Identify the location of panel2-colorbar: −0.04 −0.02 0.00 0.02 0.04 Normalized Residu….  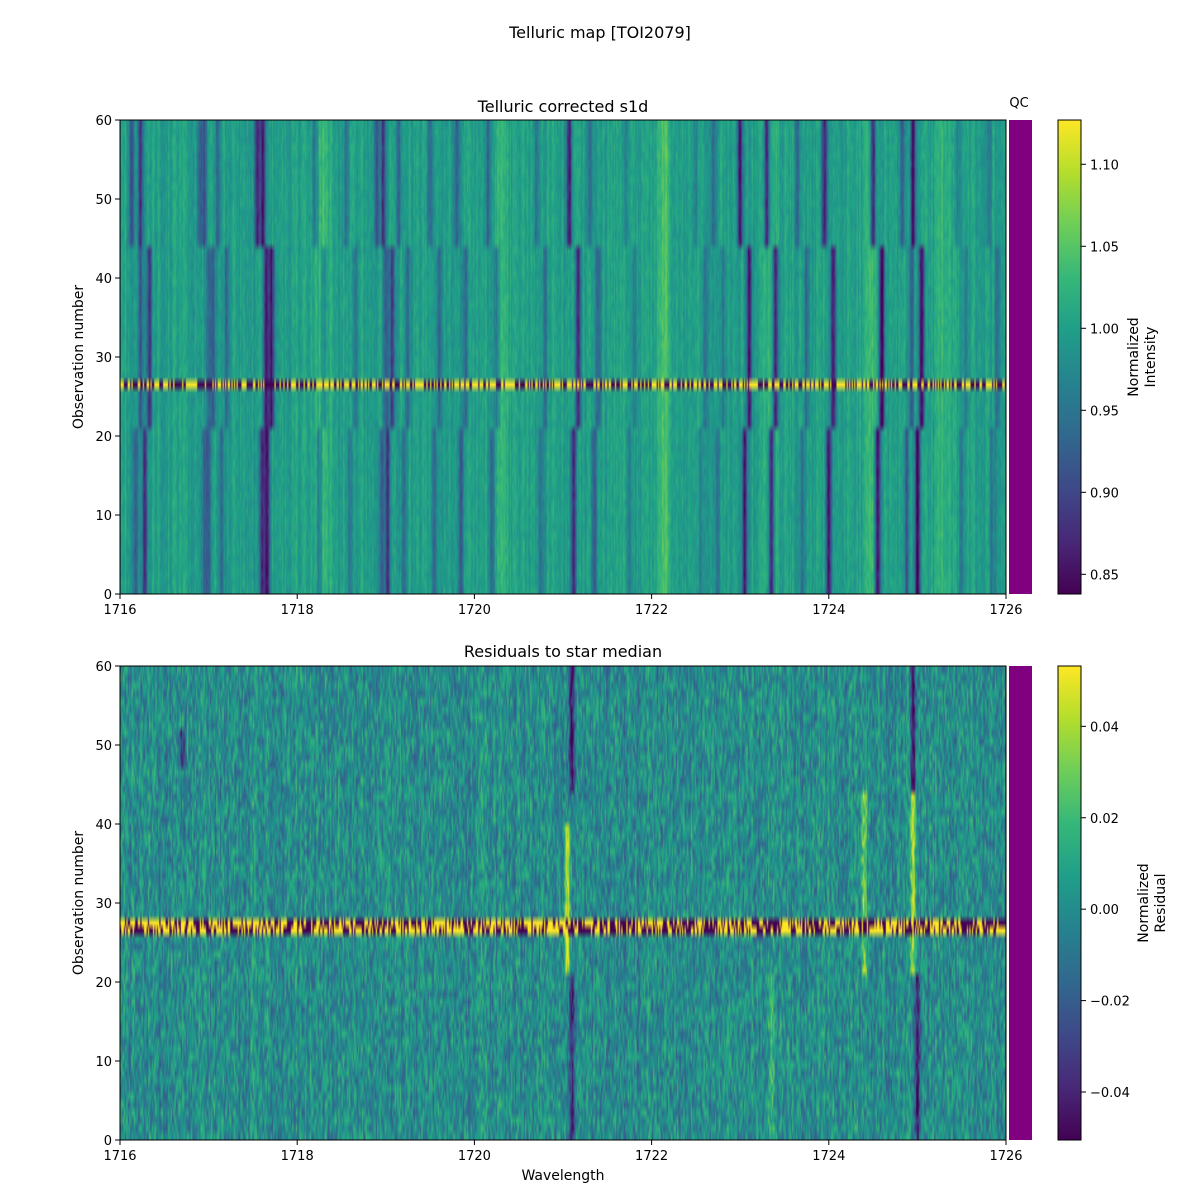
(1113, 903).